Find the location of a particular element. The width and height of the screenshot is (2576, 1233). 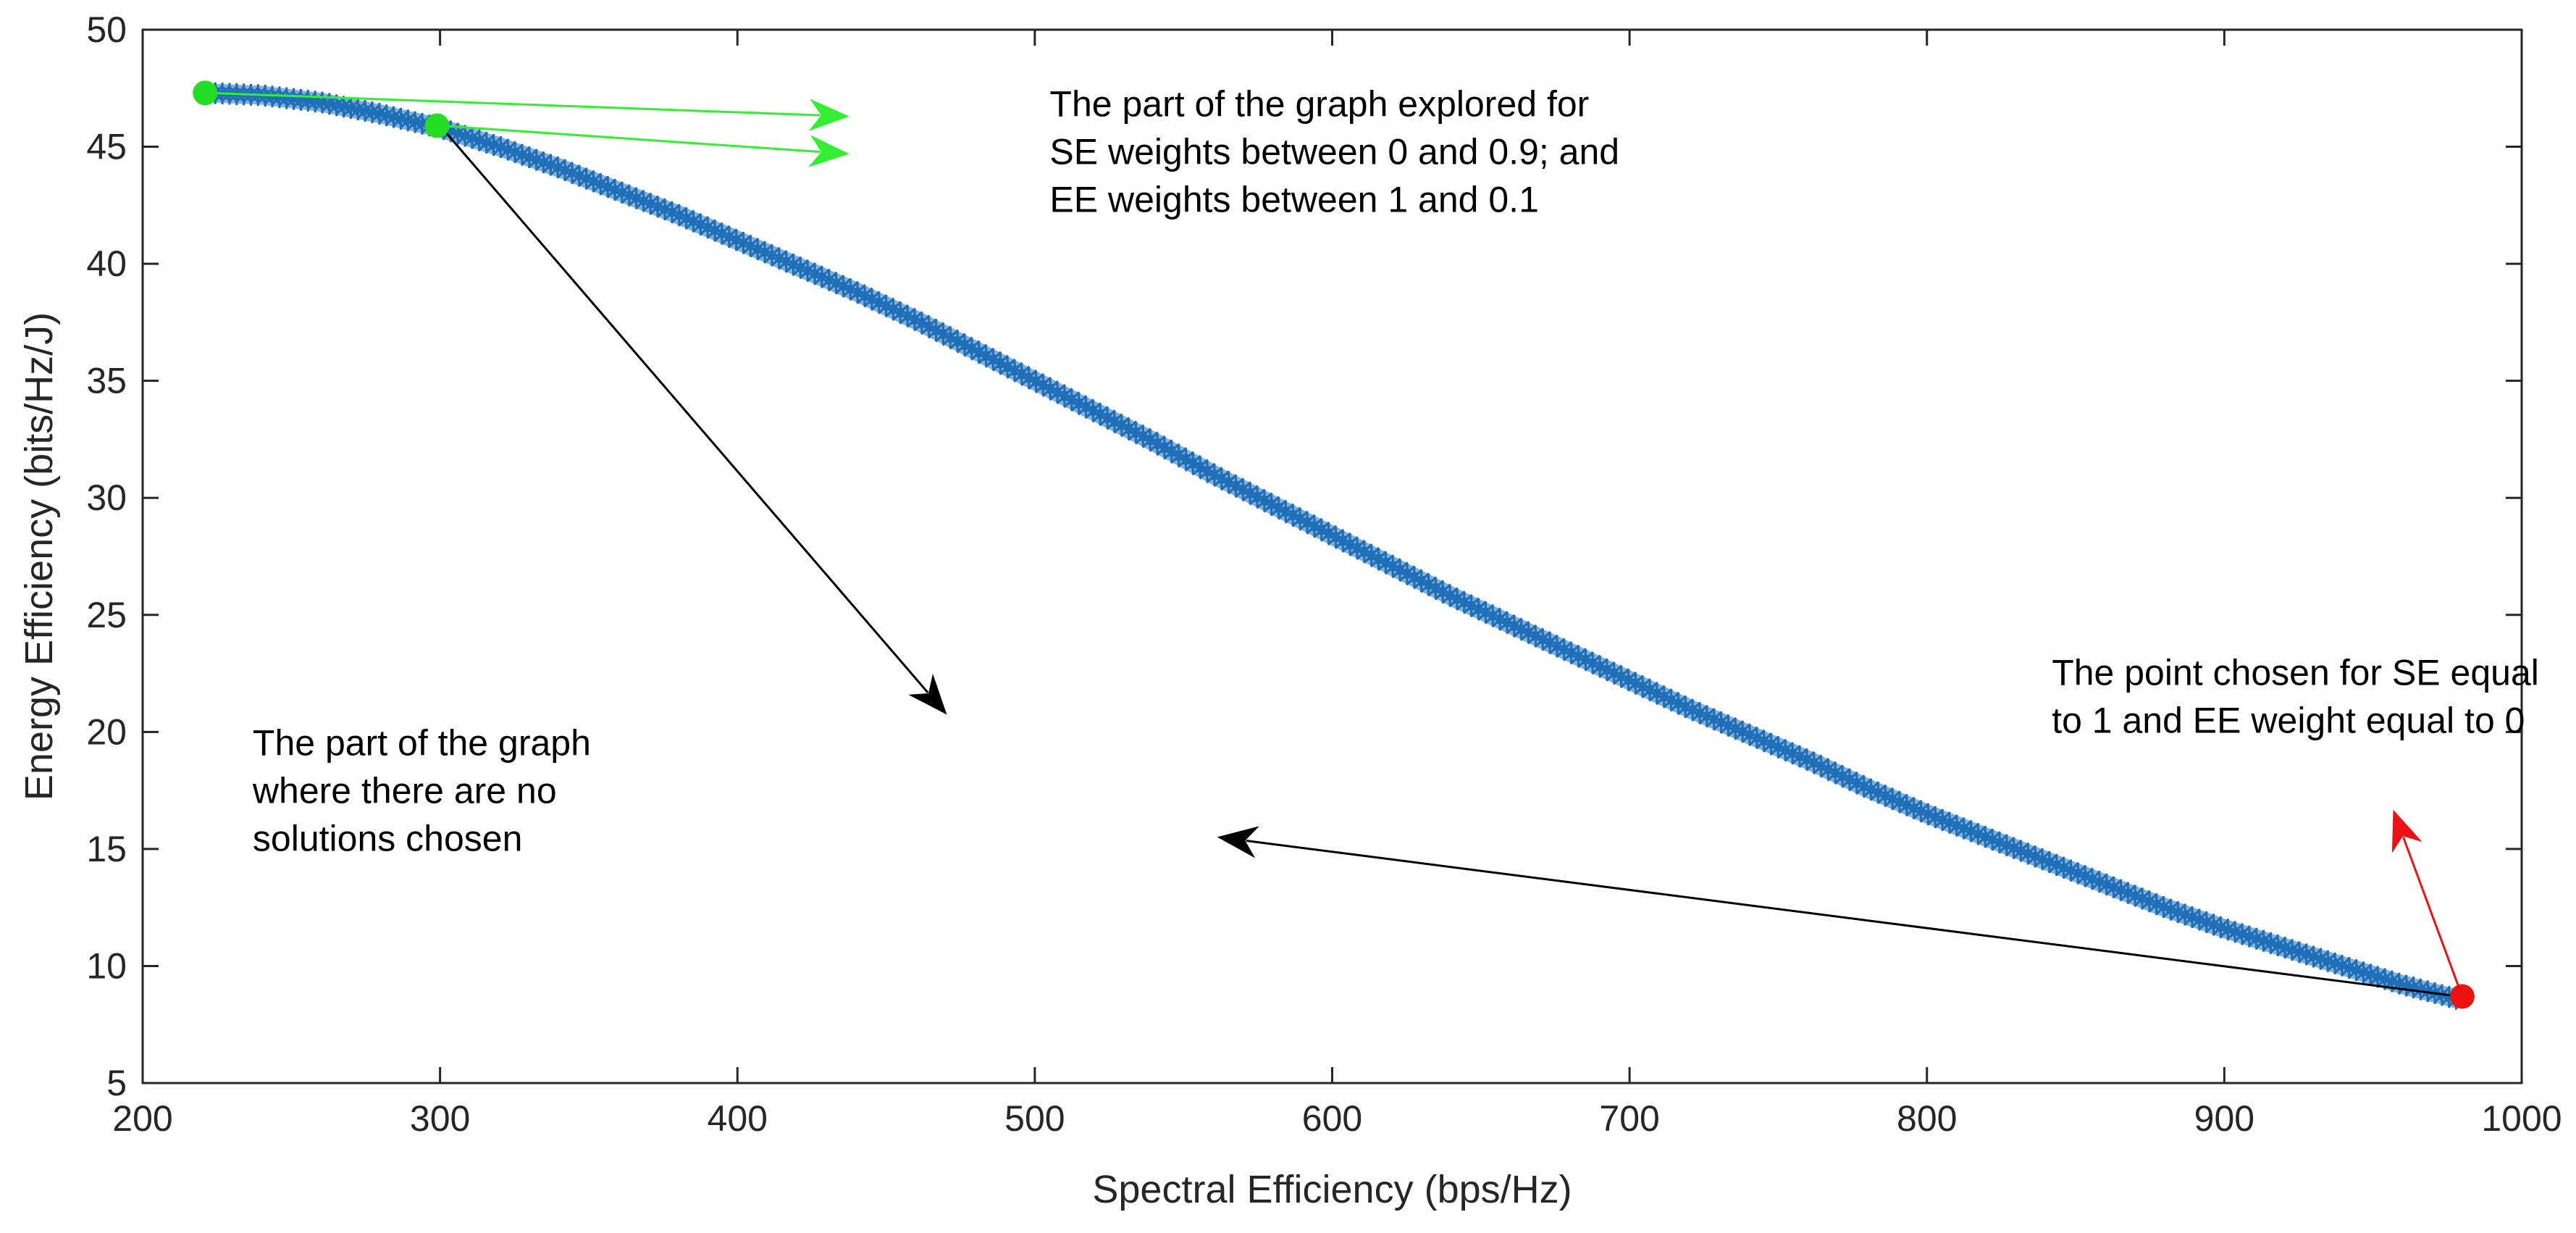

y-tick-label: 5 is located at coordinates (116, 1083).